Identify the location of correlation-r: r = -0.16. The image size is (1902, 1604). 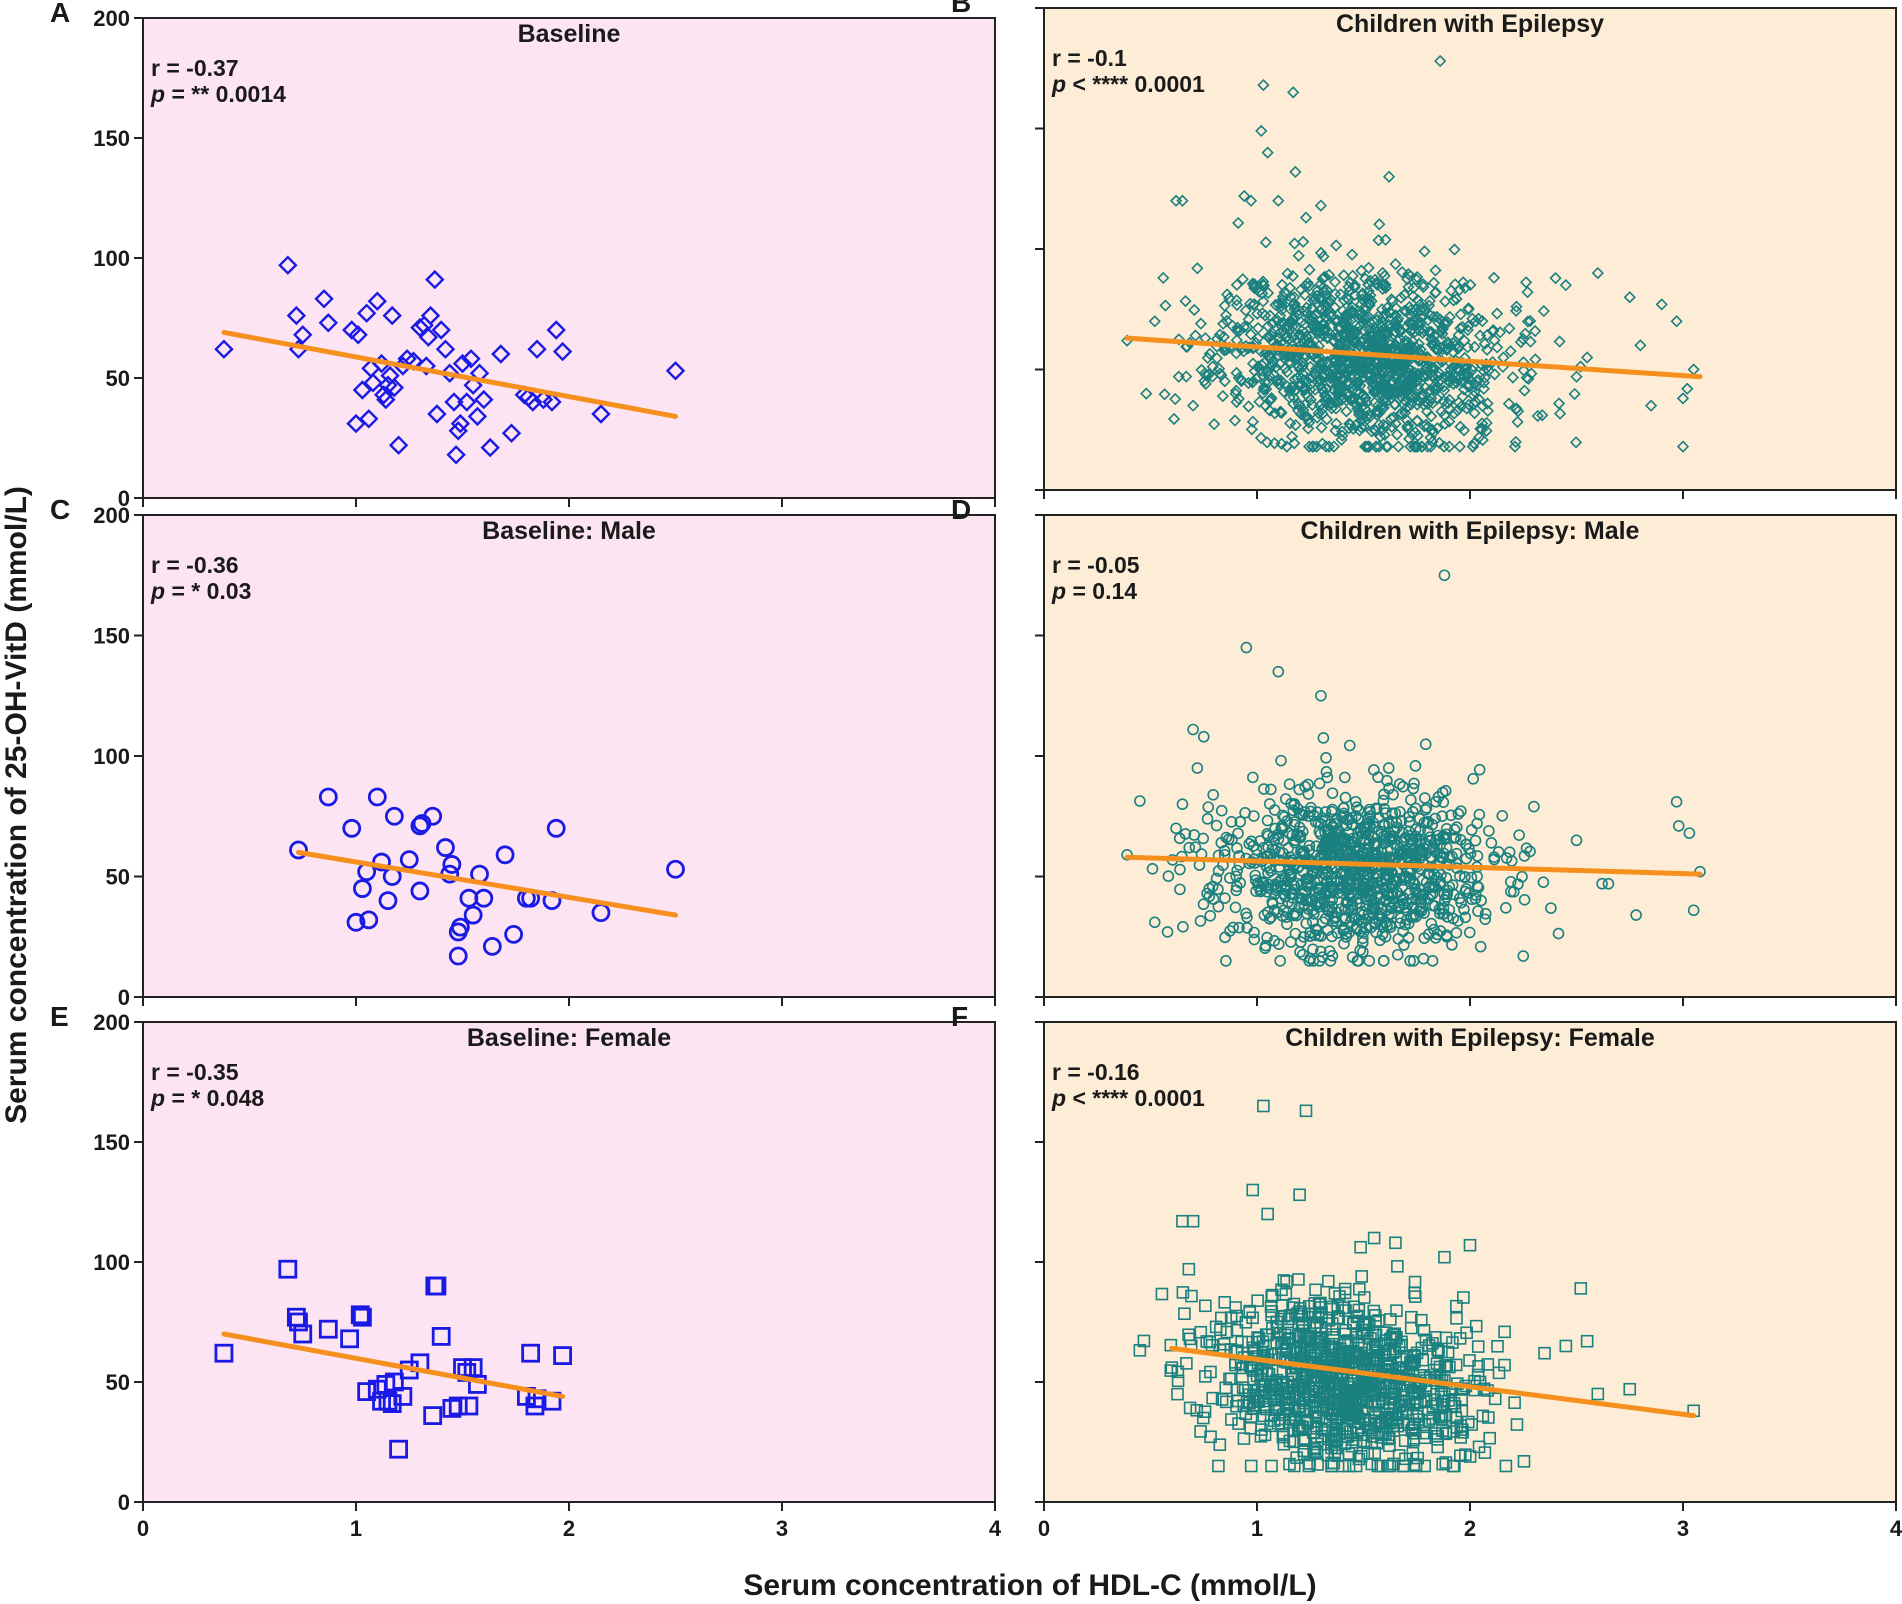
(1096, 1072).